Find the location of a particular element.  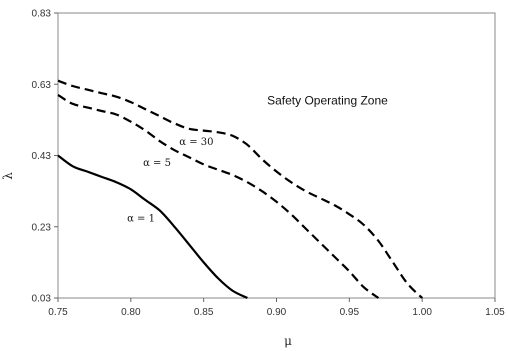

x-tick-label: 1.00 is located at coordinates (422, 312).